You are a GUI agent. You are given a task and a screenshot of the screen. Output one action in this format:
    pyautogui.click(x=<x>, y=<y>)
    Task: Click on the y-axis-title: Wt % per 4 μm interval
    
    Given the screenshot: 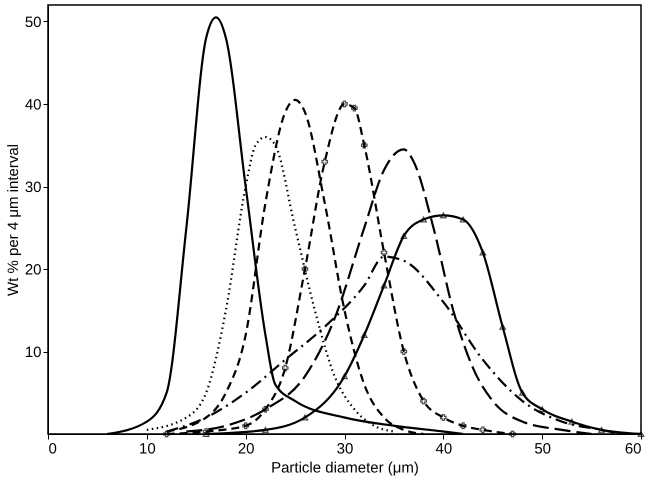 What is the action you would take?
    pyautogui.click(x=13, y=220)
    